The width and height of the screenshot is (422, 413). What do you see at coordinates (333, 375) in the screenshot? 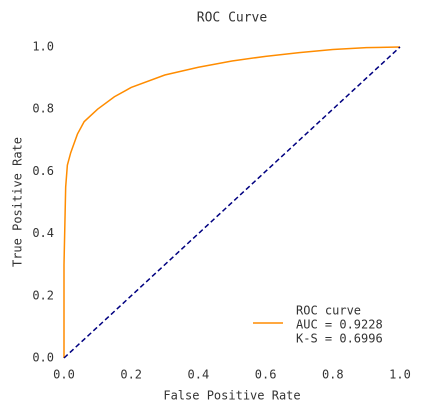
I see `x-tick-label: 0.8` at bounding box center [333, 375].